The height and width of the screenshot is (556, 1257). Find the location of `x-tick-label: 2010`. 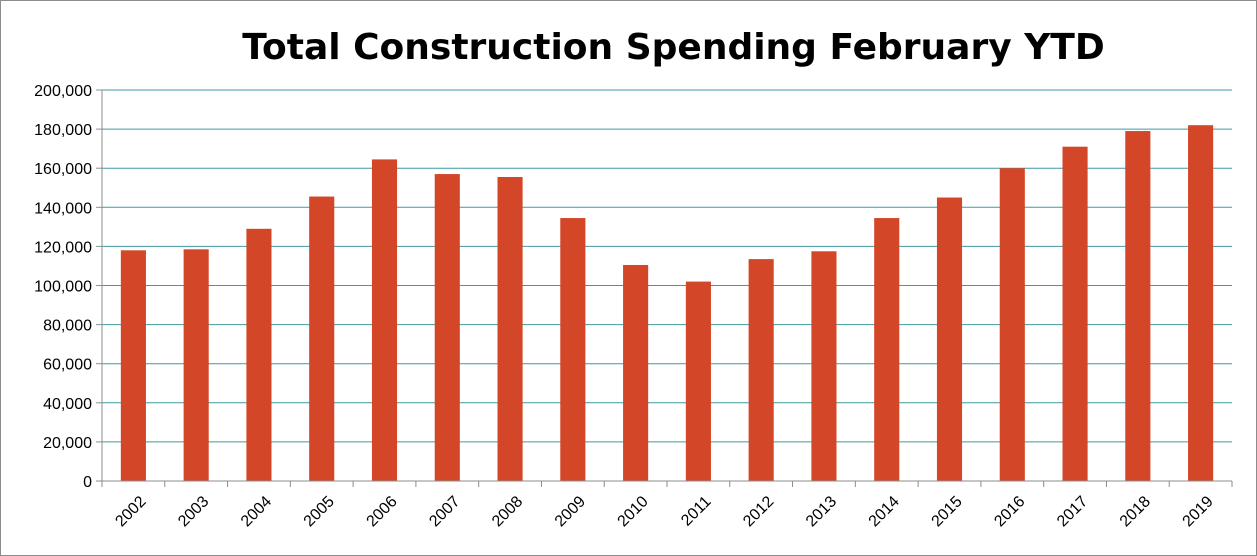

x-tick-label: 2010 is located at coordinates (633, 511).